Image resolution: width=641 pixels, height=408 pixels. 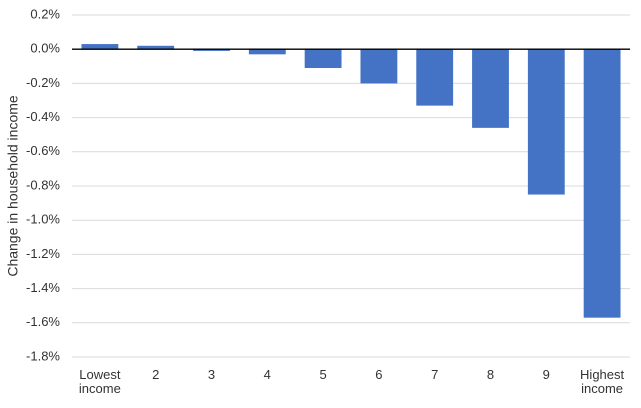 I want to click on y-tick-label: -0.4%, so click(x=43, y=116).